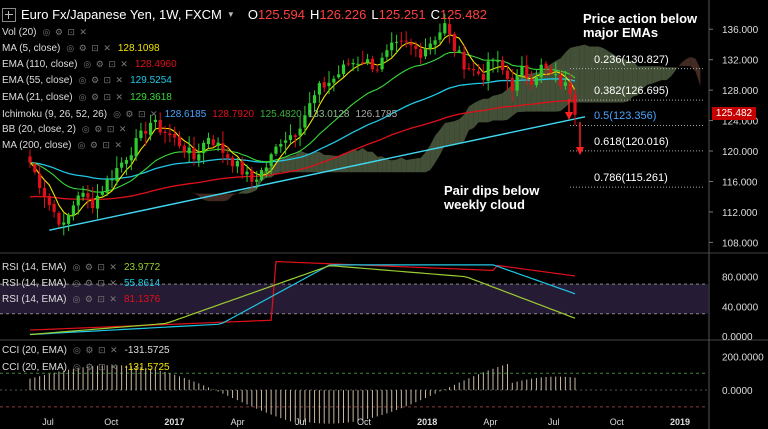 The width and height of the screenshot is (768, 429). I want to click on price-tick-label: 120.000, so click(740, 152).